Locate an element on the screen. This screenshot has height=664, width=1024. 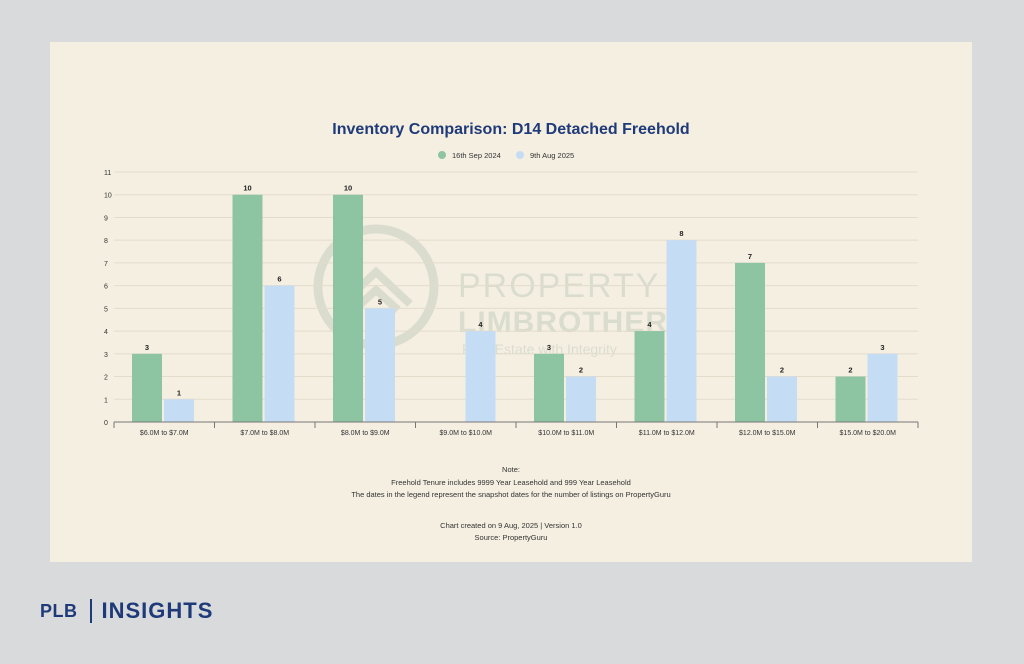
chart-legend: 16th Sep 2024 9th Aug 2025 is located at coordinates (506, 155).